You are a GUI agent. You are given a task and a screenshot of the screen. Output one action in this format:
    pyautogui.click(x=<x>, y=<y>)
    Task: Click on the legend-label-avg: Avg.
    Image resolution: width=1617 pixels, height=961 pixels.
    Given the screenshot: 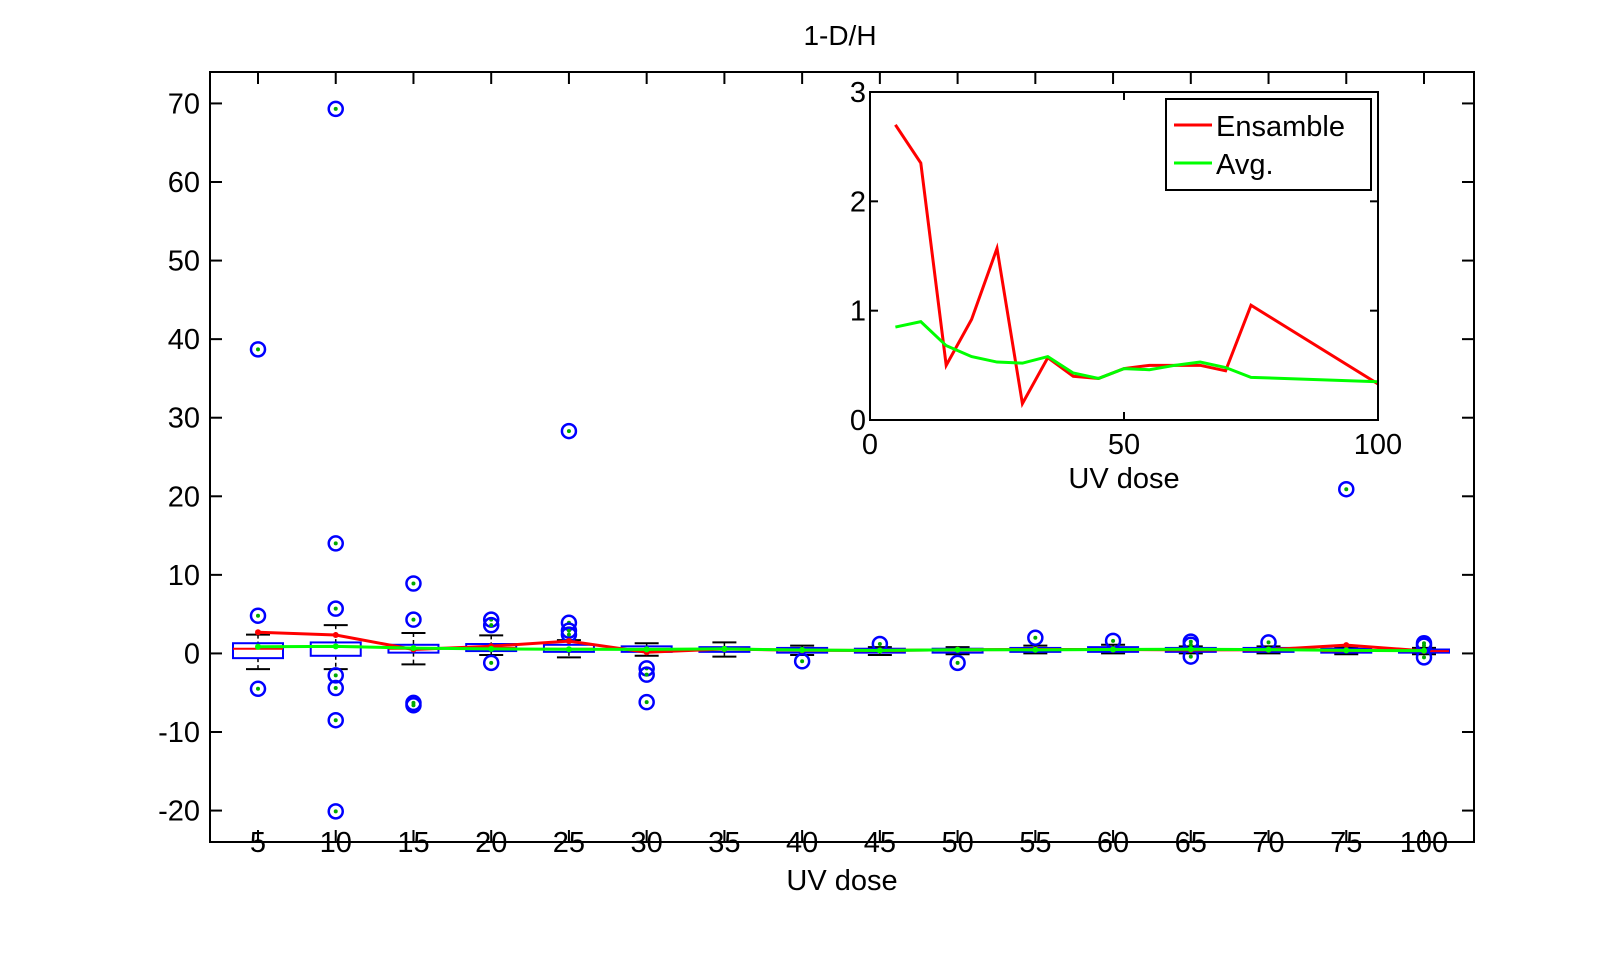 What is the action you would take?
    pyautogui.click(x=1245, y=165)
    